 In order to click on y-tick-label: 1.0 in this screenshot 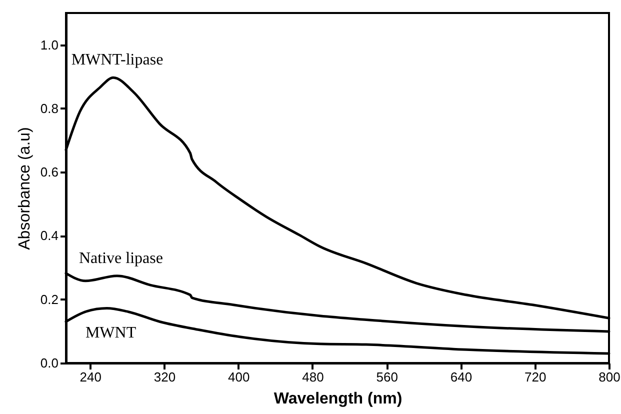, I will do `click(49, 44)`.